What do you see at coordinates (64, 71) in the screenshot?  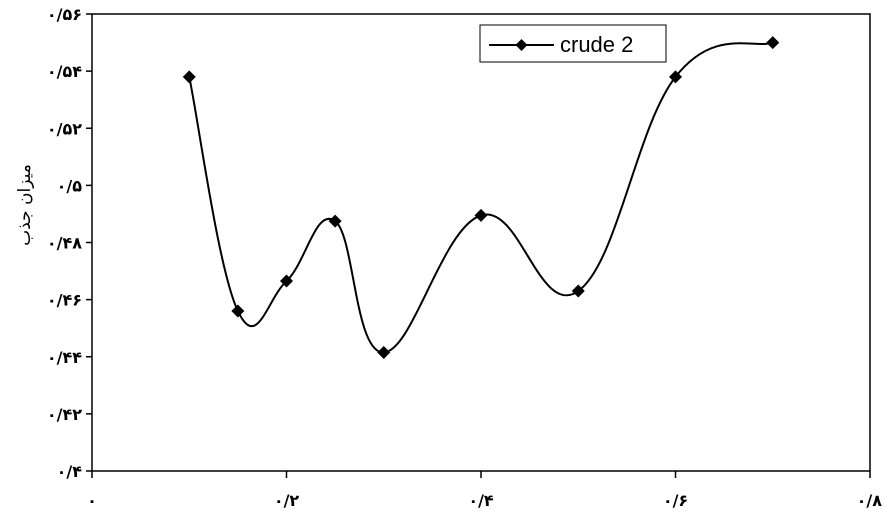 I see `y-tick-label: ۰/۵۴` at bounding box center [64, 71].